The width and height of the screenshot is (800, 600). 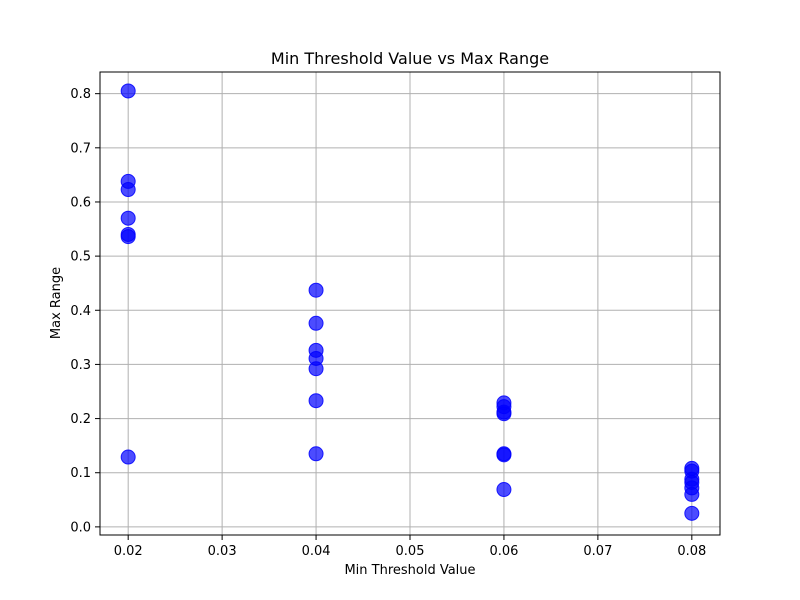 What do you see at coordinates (222, 551) in the screenshot?
I see `x-tick-label: 0.03` at bounding box center [222, 551].